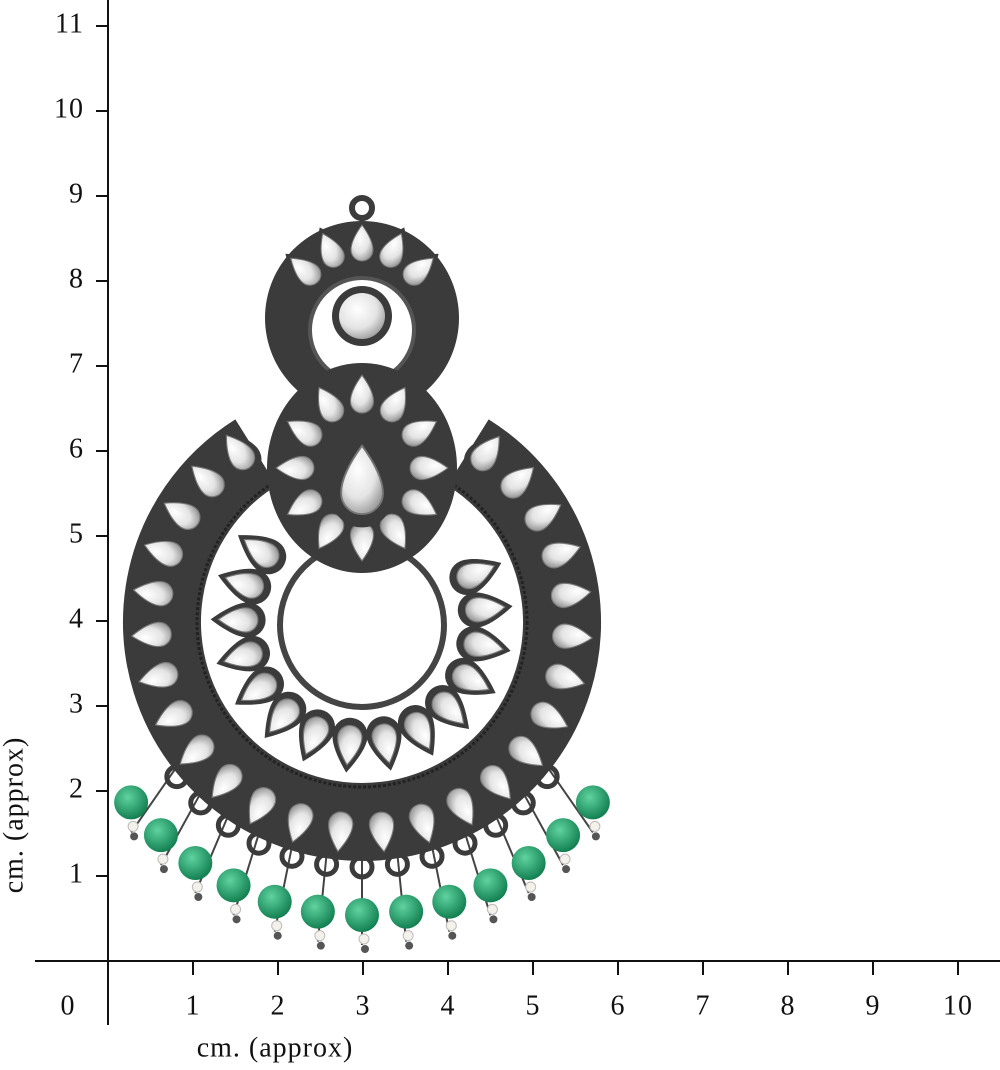 The image size is (1000, 1070). I want to click on y-tick-label: 10, so click(69, 108).